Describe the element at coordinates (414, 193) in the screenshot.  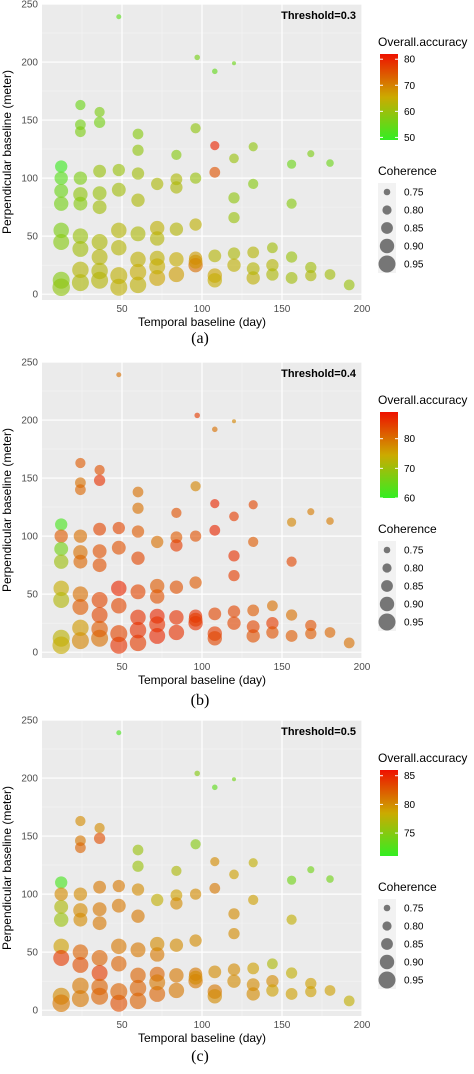
I see `size-legend-label: 0.75` at that location.